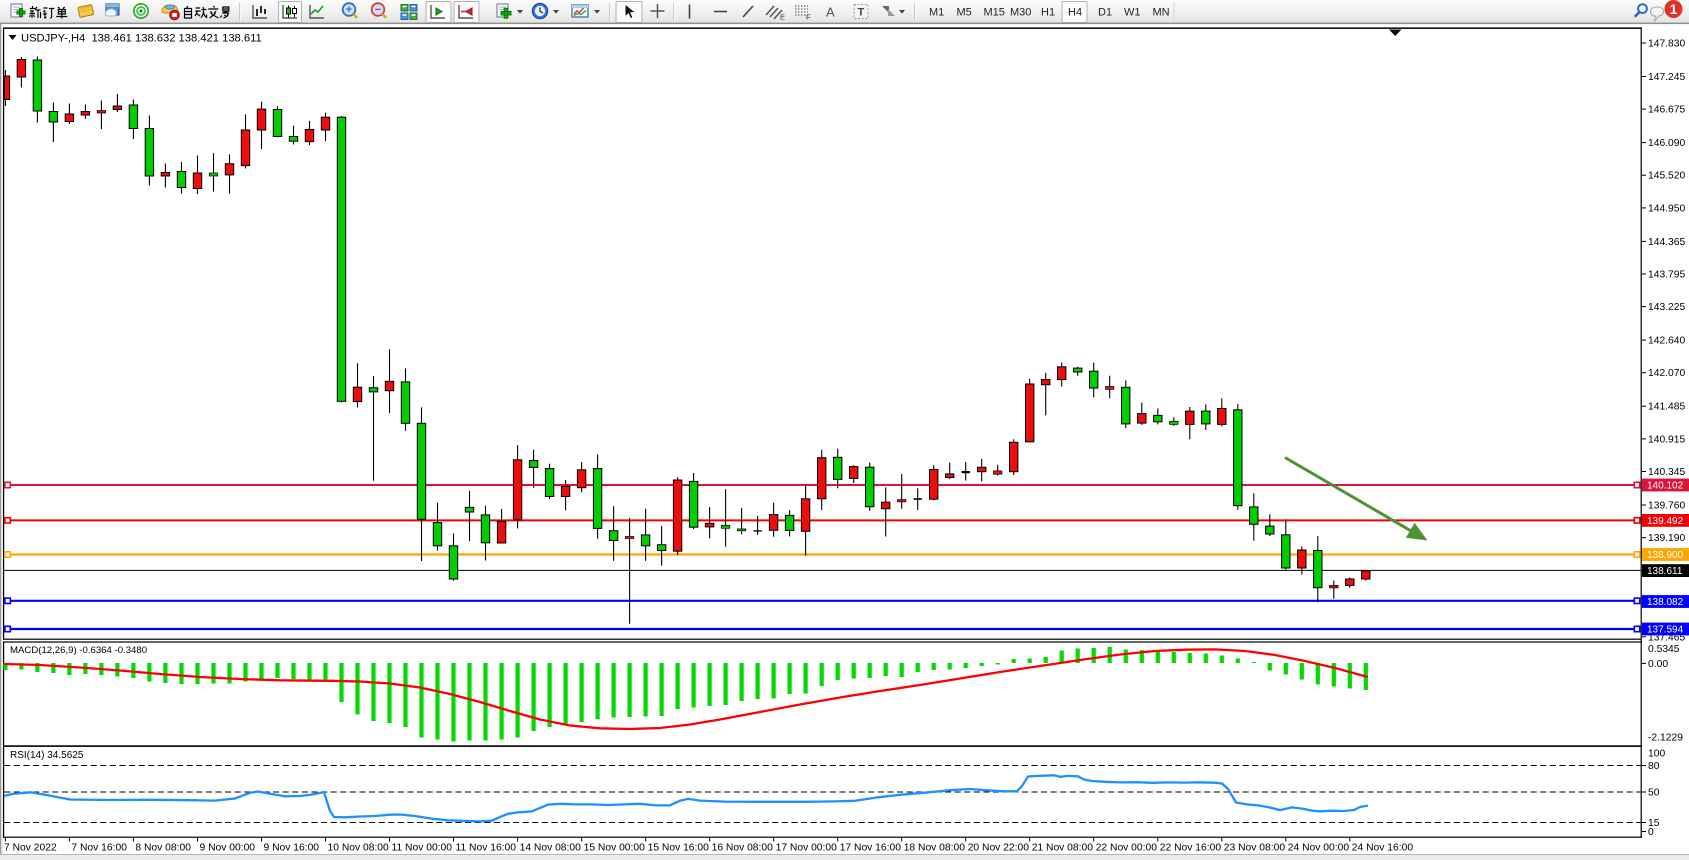 Image resolution: width=1689 pixels, height=860 pixels. I want to click on svg-text: 145.520, so click(1666, 176).